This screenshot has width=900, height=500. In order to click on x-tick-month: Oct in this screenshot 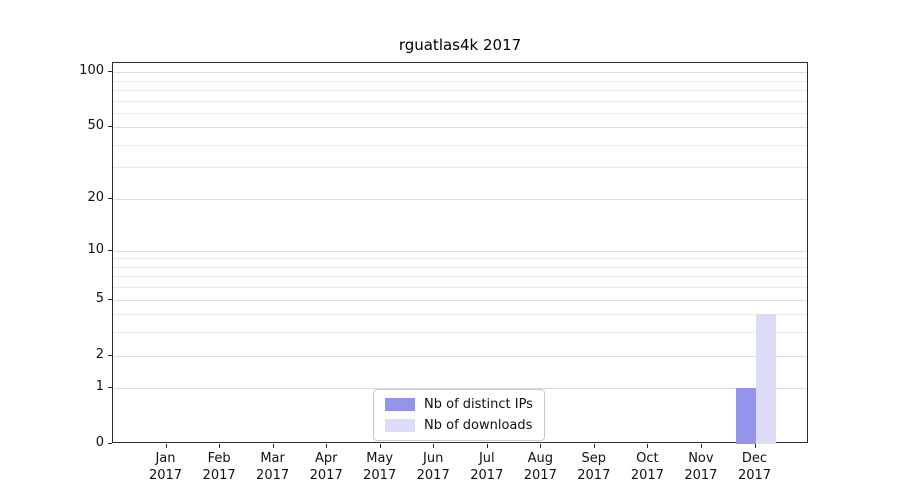, I will do `click(647, 458)`.